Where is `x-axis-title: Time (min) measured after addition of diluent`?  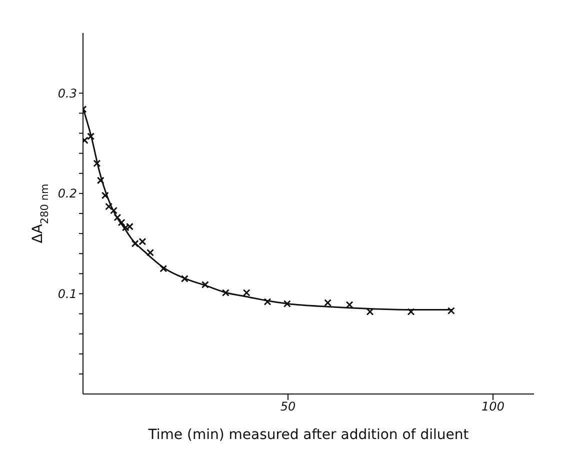
x-axis-title: Time (min) measured after addition of diluent is located at coordinates (308, 435).